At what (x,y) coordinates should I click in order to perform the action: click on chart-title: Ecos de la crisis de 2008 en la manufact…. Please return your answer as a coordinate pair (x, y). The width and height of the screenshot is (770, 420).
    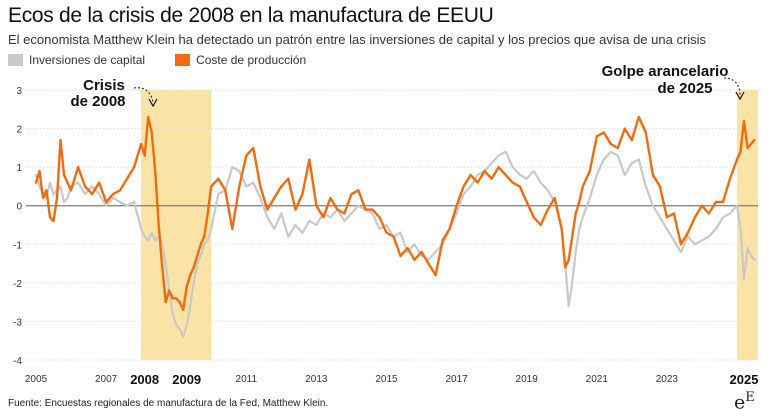
    Looking at the image, I should click on (251, 15).